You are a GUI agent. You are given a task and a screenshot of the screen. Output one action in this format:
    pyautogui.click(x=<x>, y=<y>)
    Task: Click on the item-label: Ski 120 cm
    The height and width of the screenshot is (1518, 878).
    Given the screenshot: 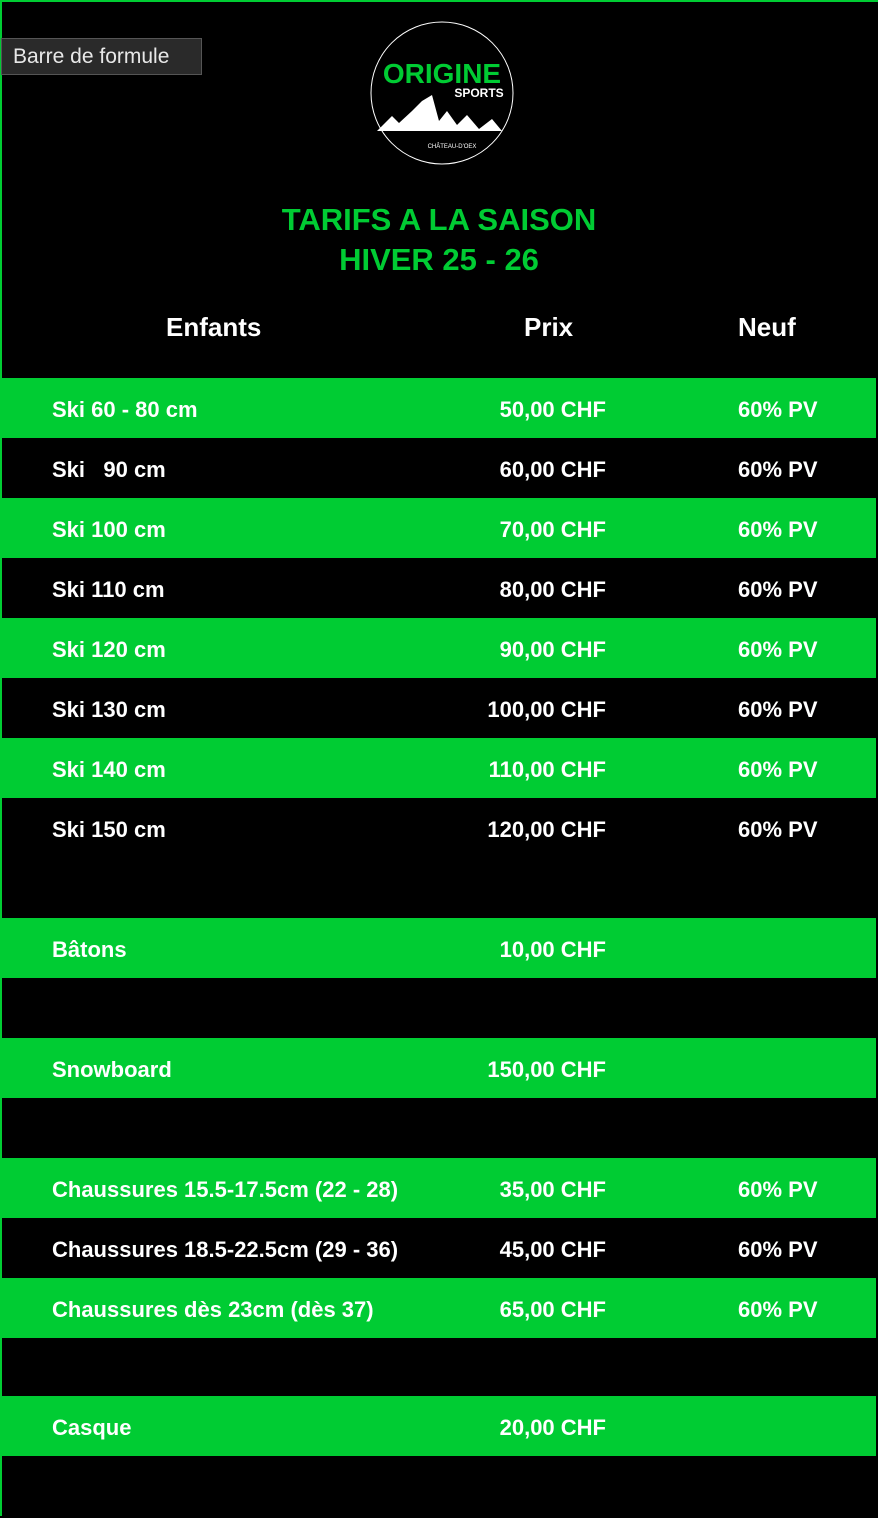 What is the action you would take?
    pyautogui.click(x=109, y=649)
    